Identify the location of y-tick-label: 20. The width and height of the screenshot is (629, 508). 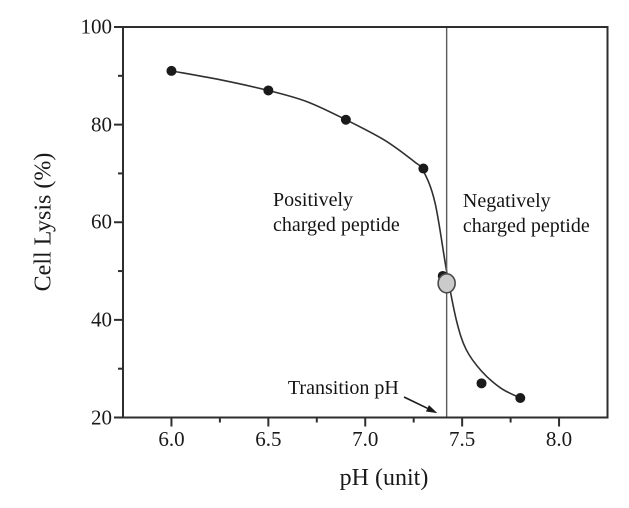
(101, 417).